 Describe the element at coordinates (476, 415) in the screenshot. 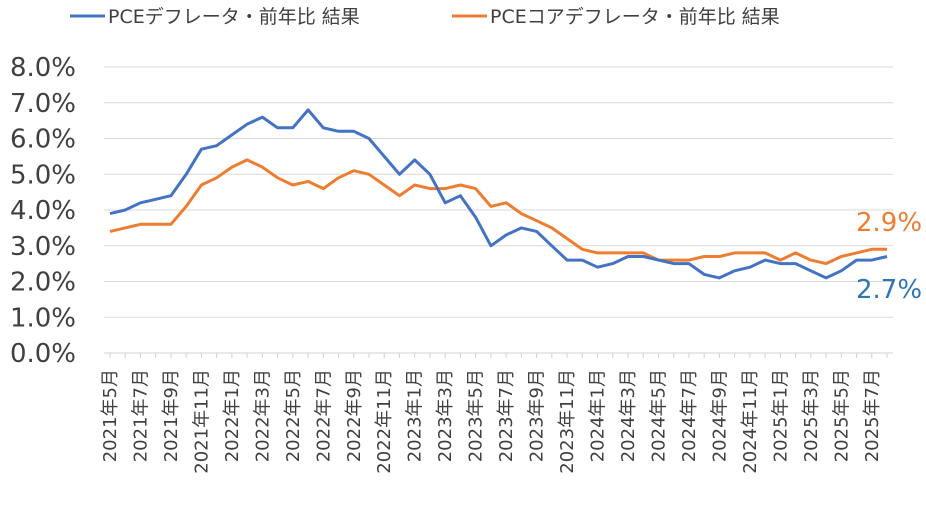

I see `x-tick-label: 2023年5月` at that location.